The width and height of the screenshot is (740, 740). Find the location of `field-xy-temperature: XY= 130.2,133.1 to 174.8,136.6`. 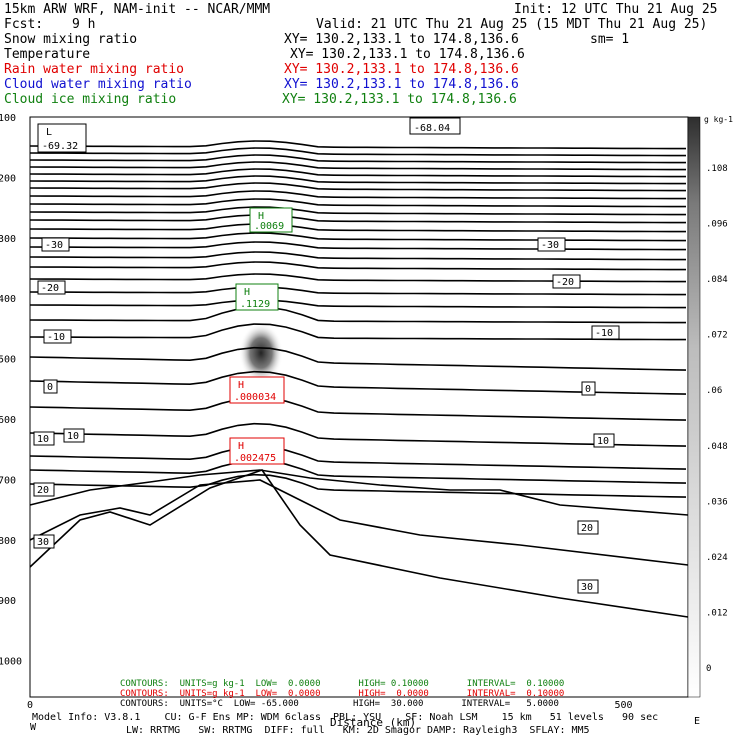

field-xy-temperature: XY= 130.2,133.1 to 174.8,136.6 is located at coordinates (407, 54).